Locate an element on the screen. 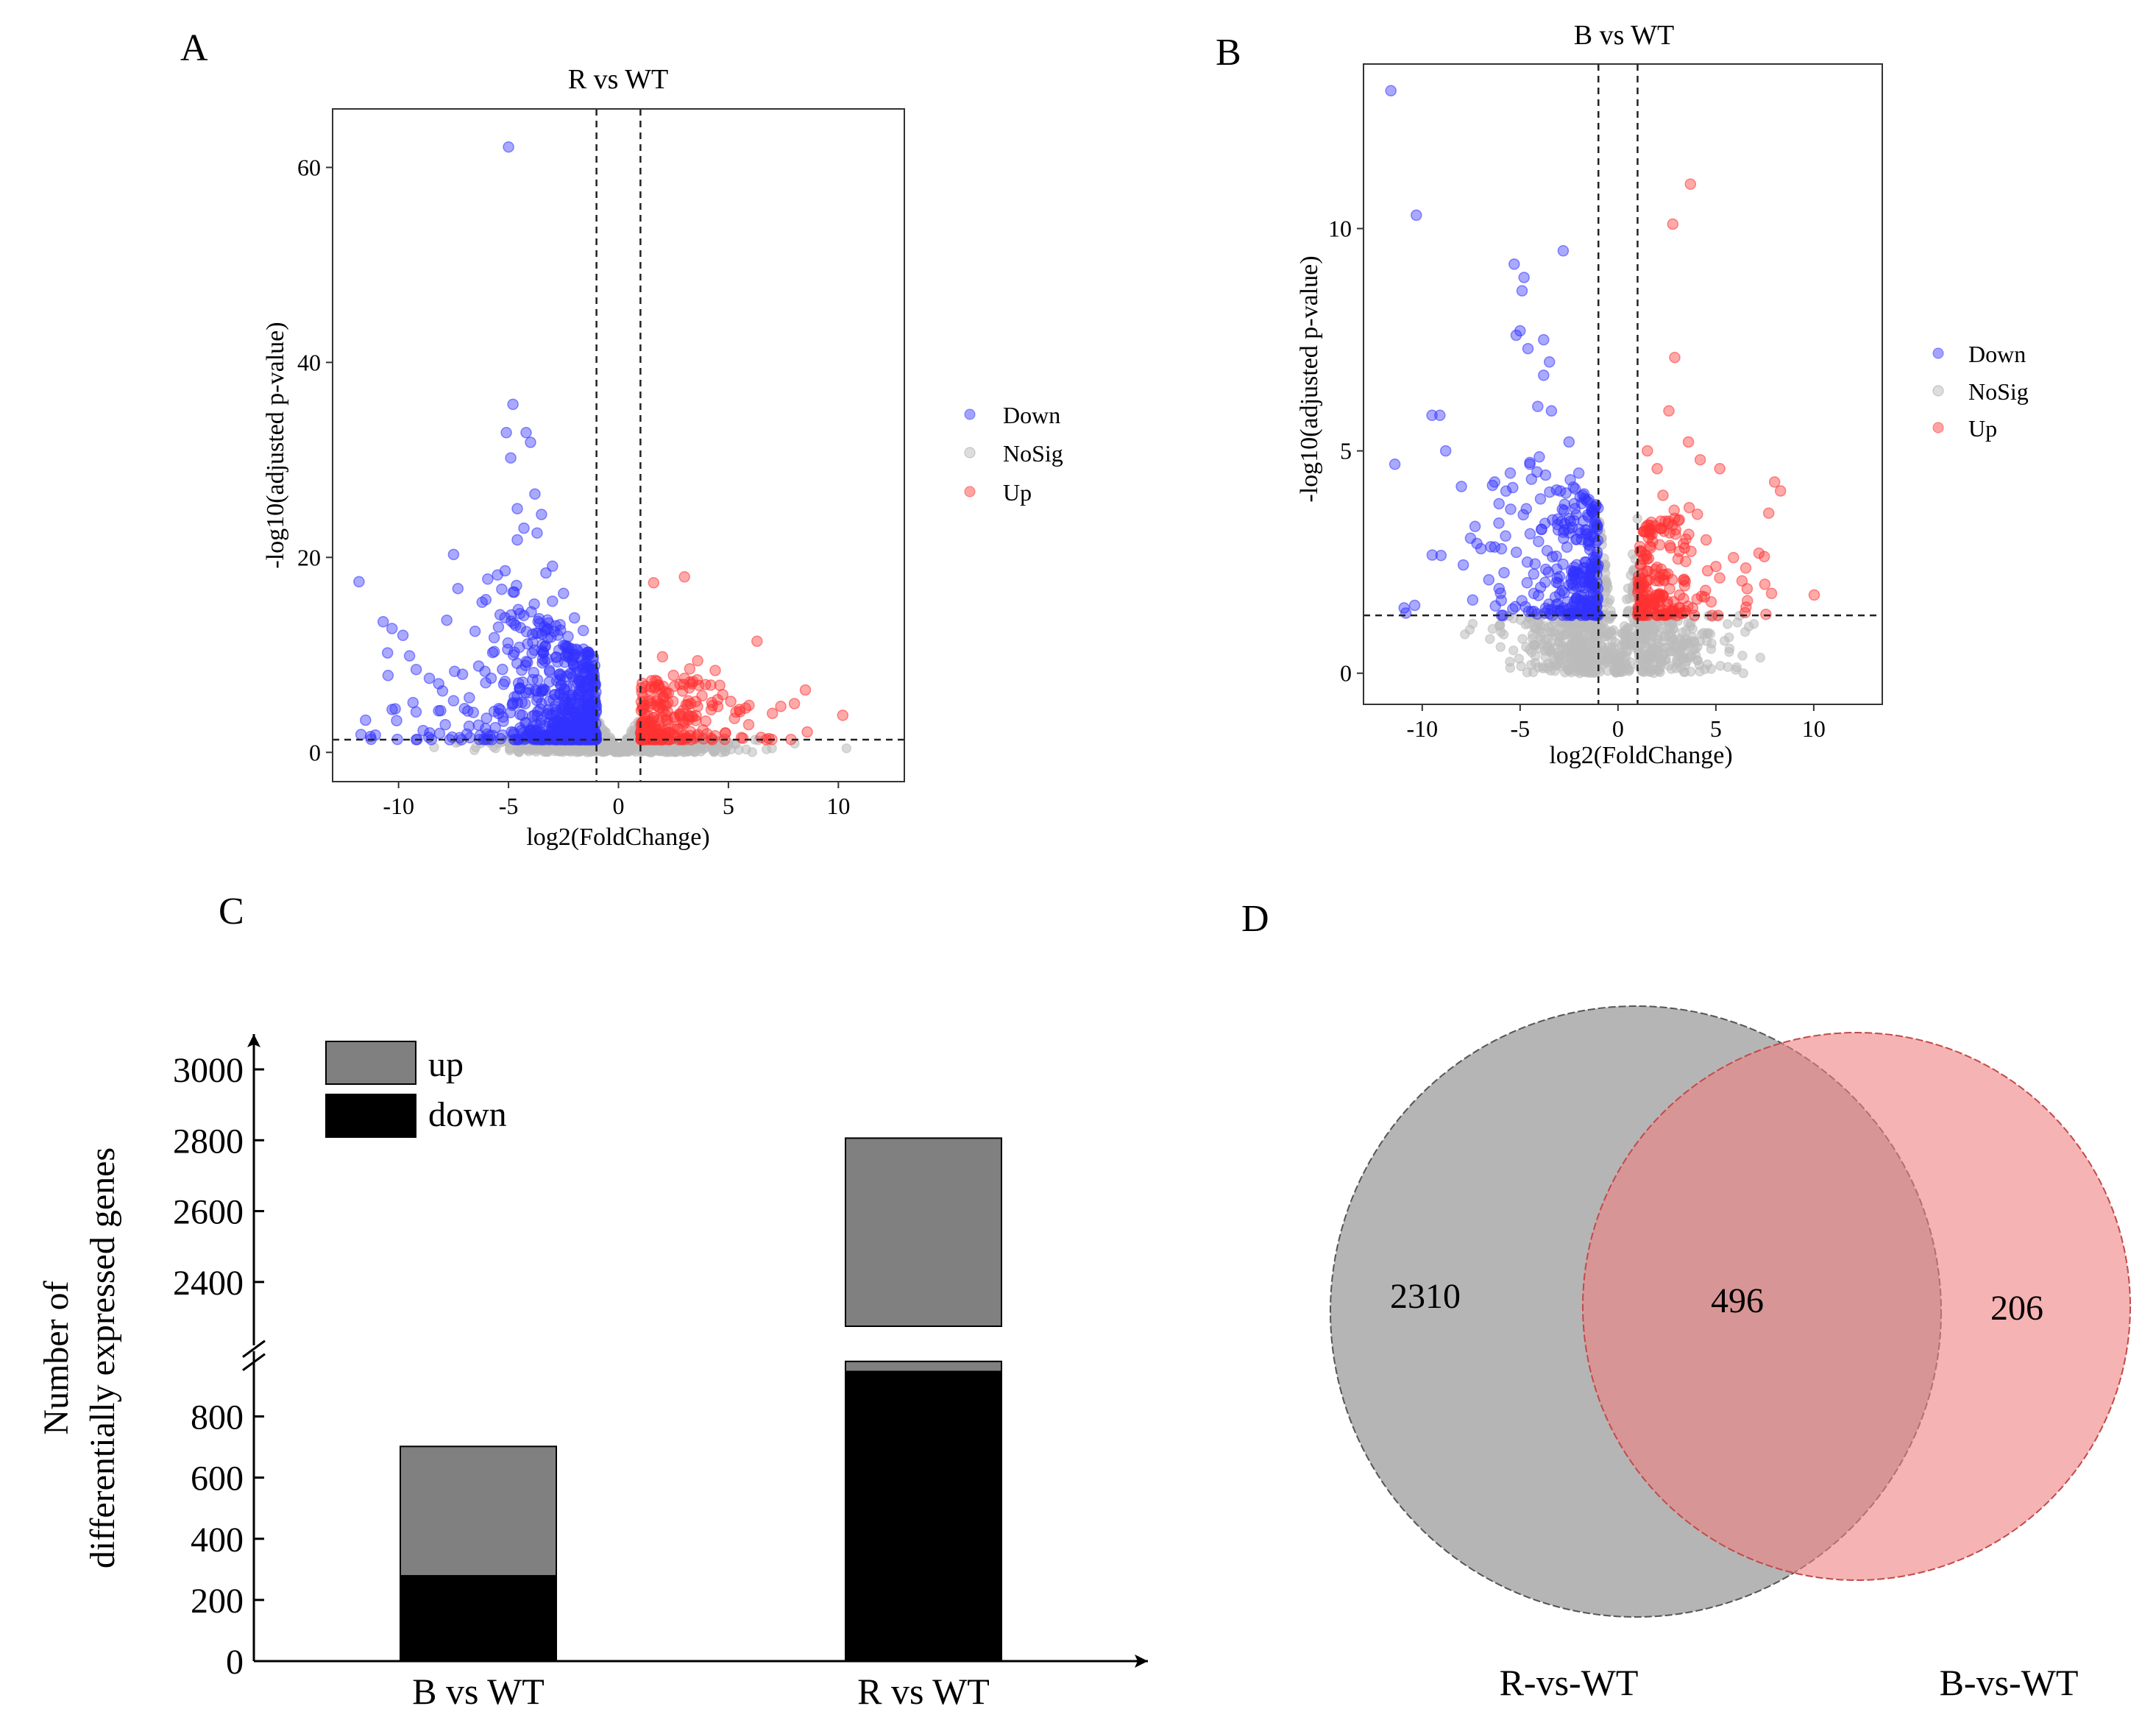 The height and width of the screenshot is (1720, 2156). y-tick-label: 0 is located at coordinates (235, 1662).